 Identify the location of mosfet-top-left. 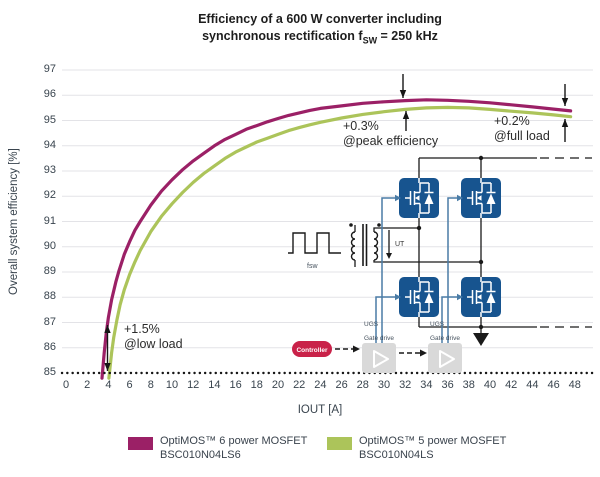
(419, 198).